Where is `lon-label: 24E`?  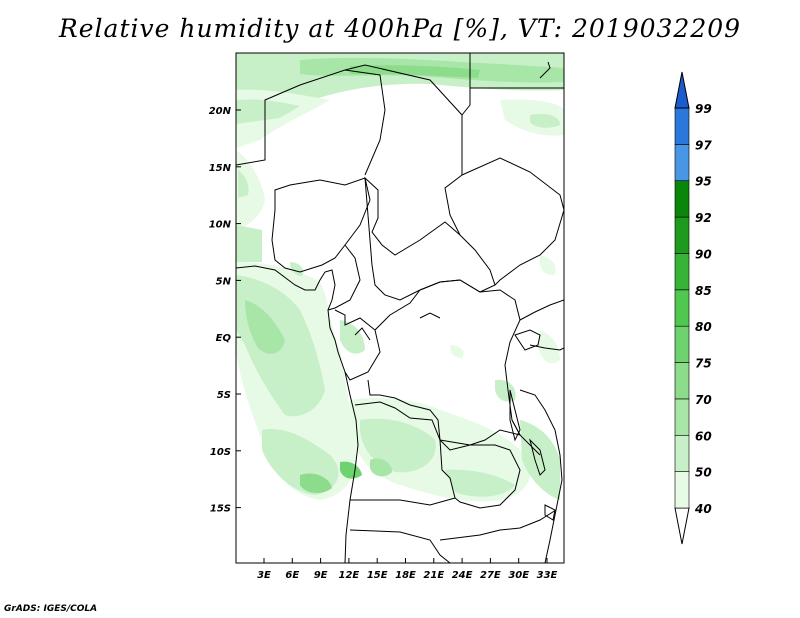
lon-label: 24E is located at coordinates (462, 575).